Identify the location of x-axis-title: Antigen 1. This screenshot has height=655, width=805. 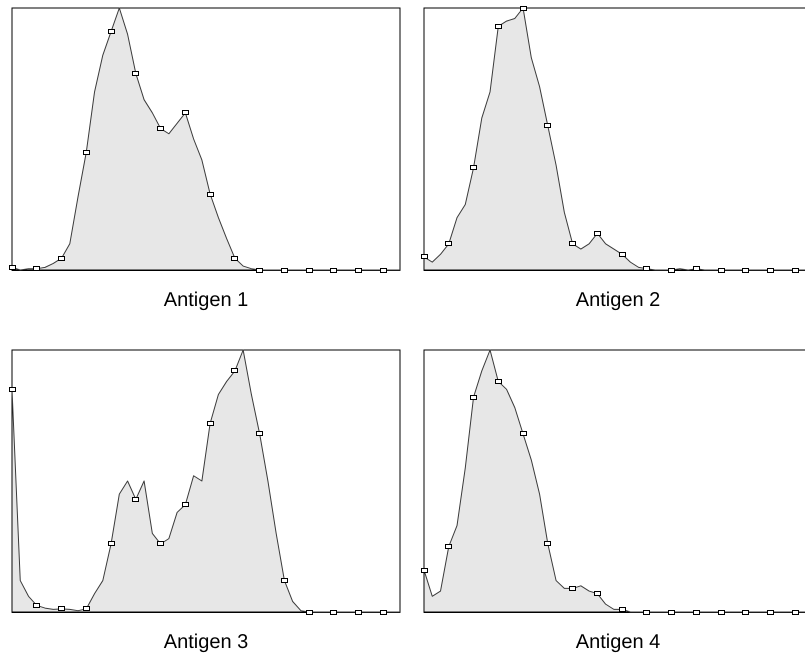
(206, 300).